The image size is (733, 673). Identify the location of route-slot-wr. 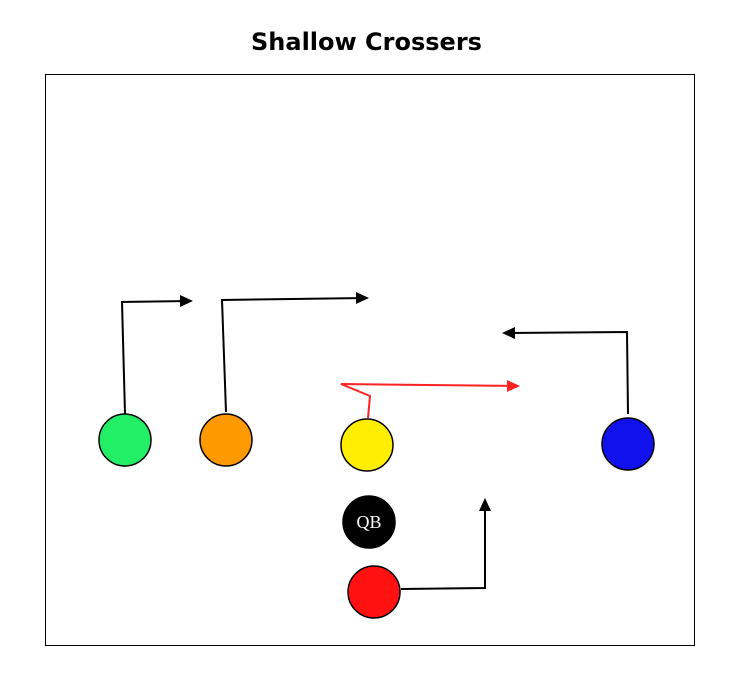
(294, 352).